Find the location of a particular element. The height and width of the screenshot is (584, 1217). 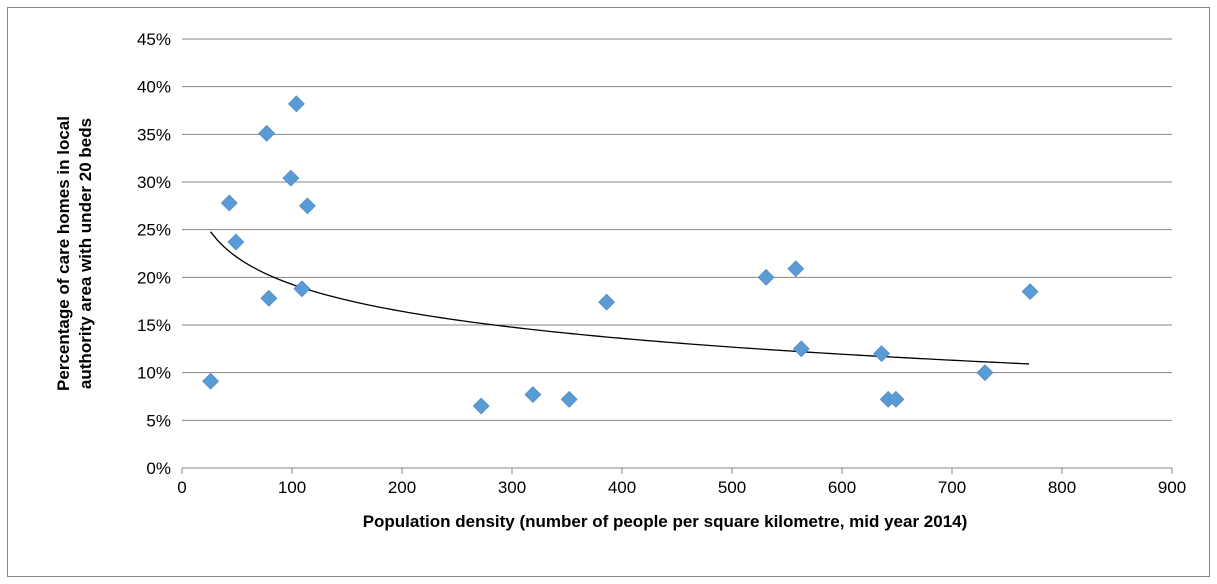

x-tick-label: 300 is located at coordinates (512, 487).